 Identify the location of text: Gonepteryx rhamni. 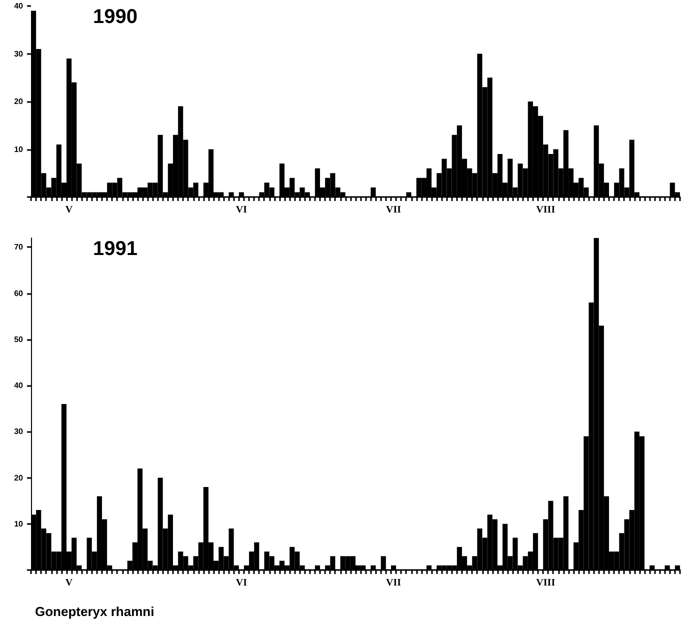
(94, 611).